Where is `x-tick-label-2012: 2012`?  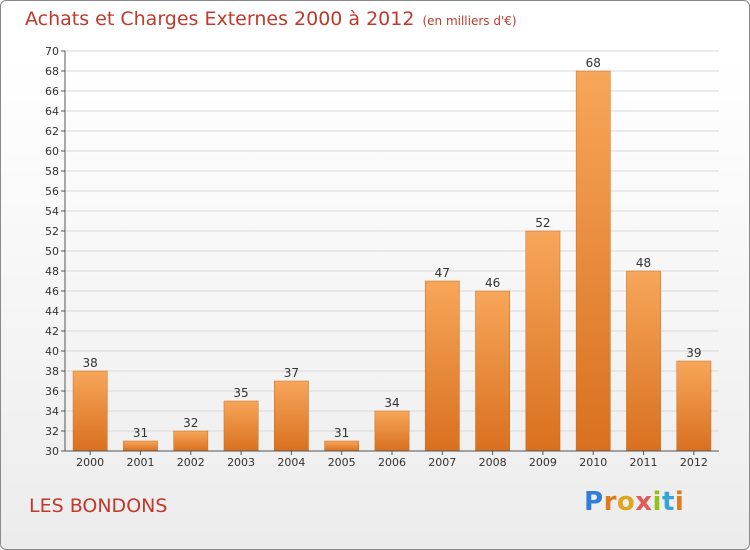 x-tick-label-2012: 2012 is located at coordinates (694, 462).